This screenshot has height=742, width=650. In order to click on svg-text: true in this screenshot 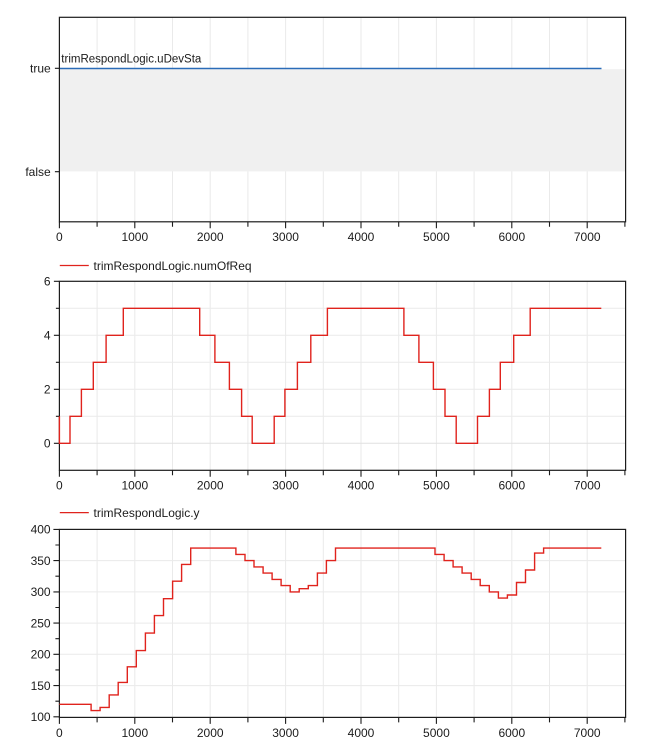, I will do `click(40, 69)`.